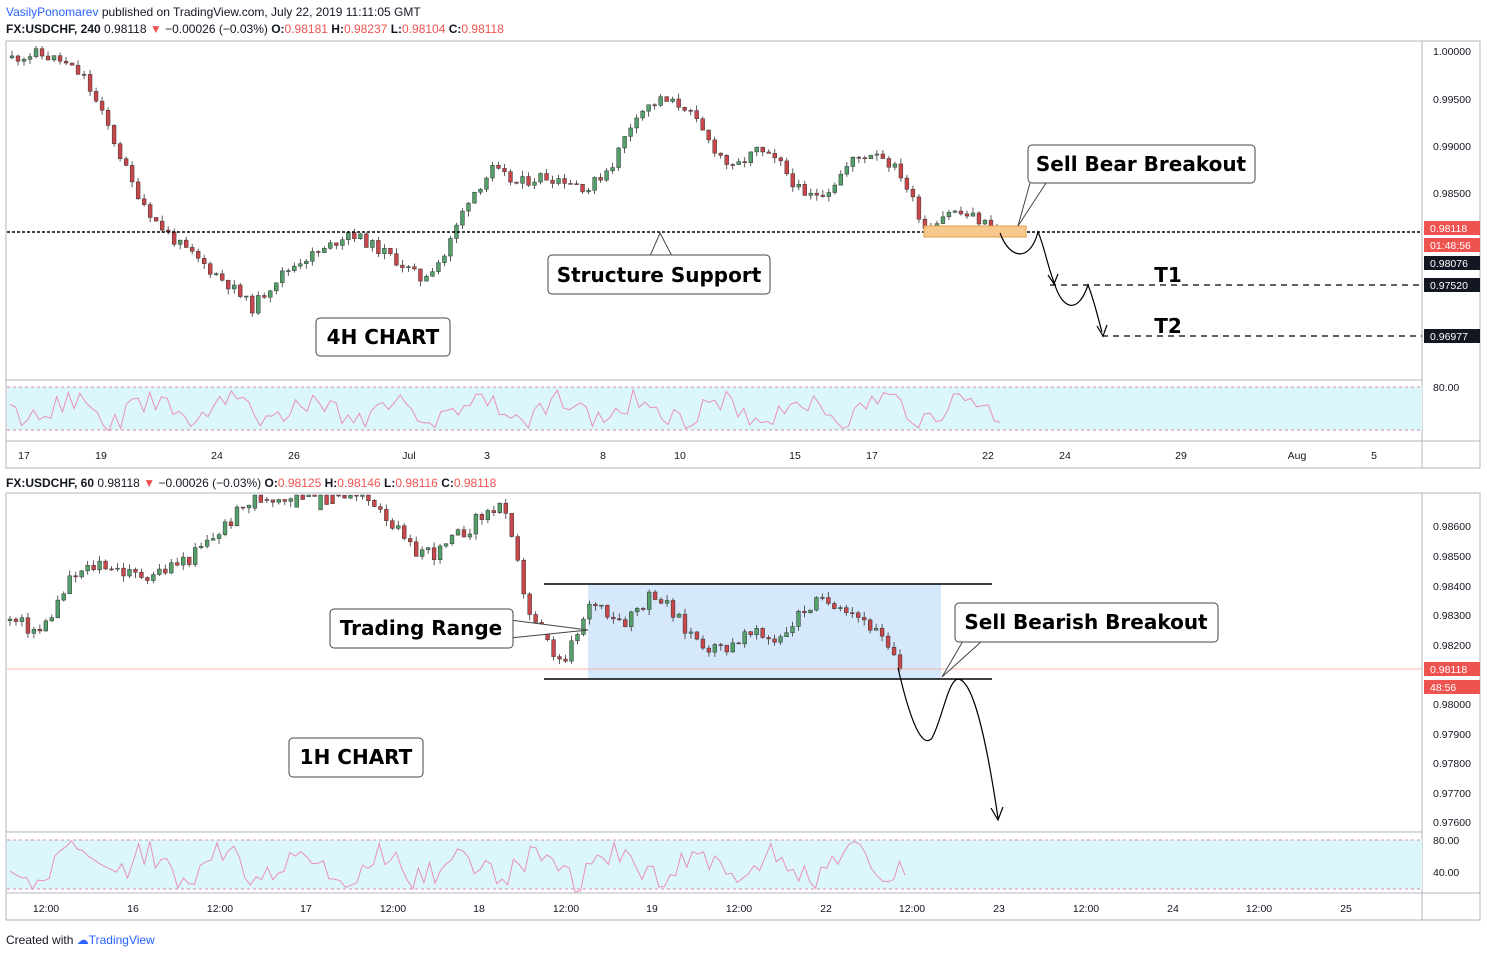  I want to click on t1-price-badge, so click(1452, 285).